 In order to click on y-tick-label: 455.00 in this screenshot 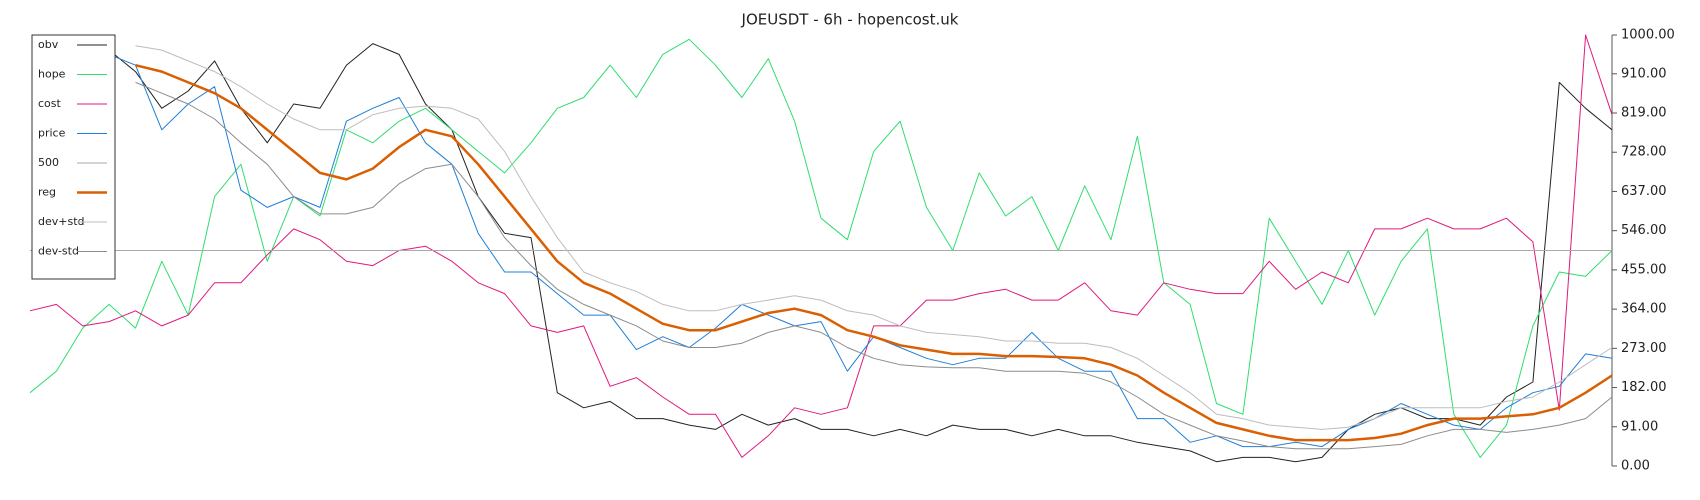, I will do `click(1644, 269)`.